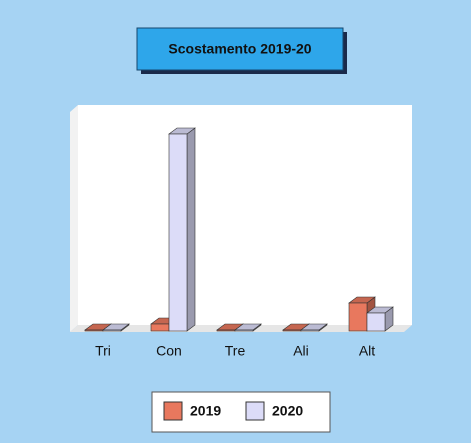 The width and height of the screenshot is (471, 443). Describe the element at coordinates (205, 411) in the screenshot. I see `legend-label: 2019` at that location.